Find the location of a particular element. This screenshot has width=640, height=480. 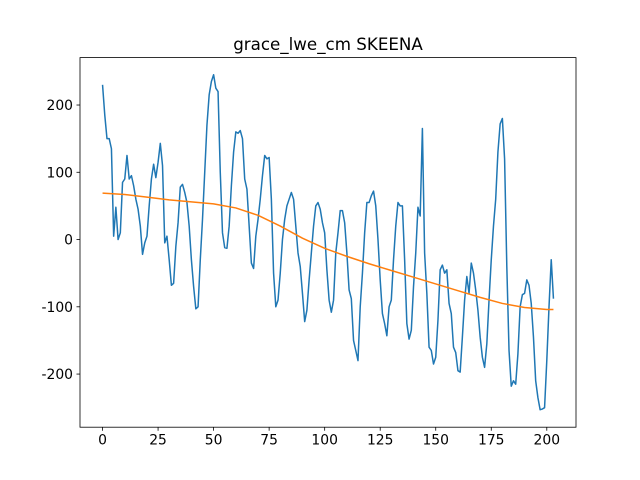

x-tick-label: 150 is located at coordinates (435, 441).